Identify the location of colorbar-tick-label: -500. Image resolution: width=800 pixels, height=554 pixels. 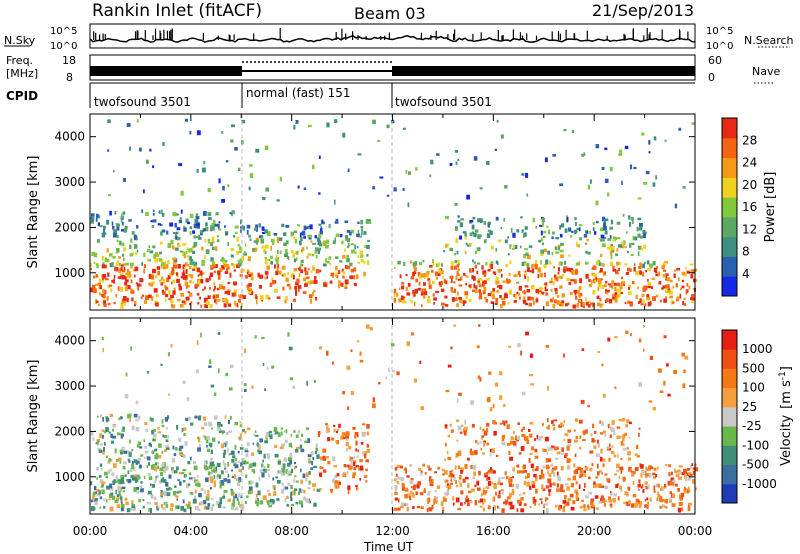
(755, 465).